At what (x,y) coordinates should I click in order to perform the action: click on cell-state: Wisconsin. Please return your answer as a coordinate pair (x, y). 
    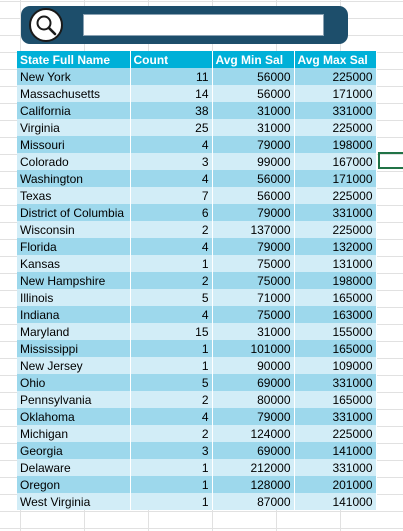
    Looking at the image, I should click on (74, 229).